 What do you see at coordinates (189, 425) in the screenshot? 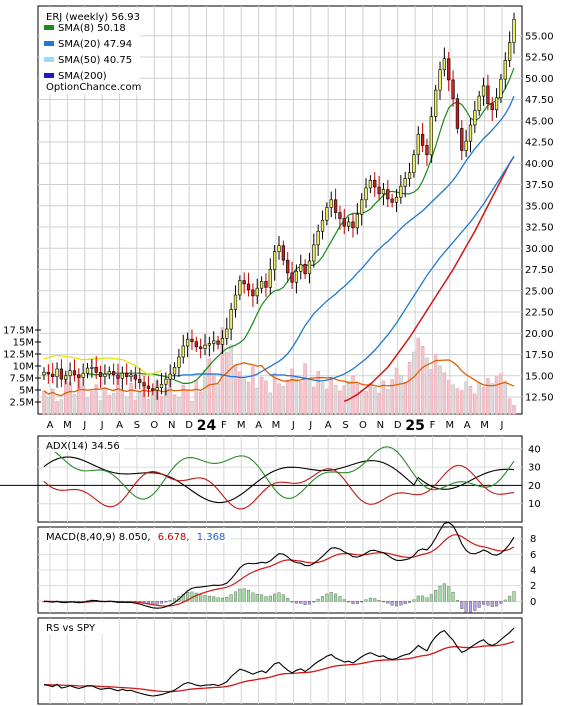
I see `x-tick-label: D` at bounding box center [189, 425].